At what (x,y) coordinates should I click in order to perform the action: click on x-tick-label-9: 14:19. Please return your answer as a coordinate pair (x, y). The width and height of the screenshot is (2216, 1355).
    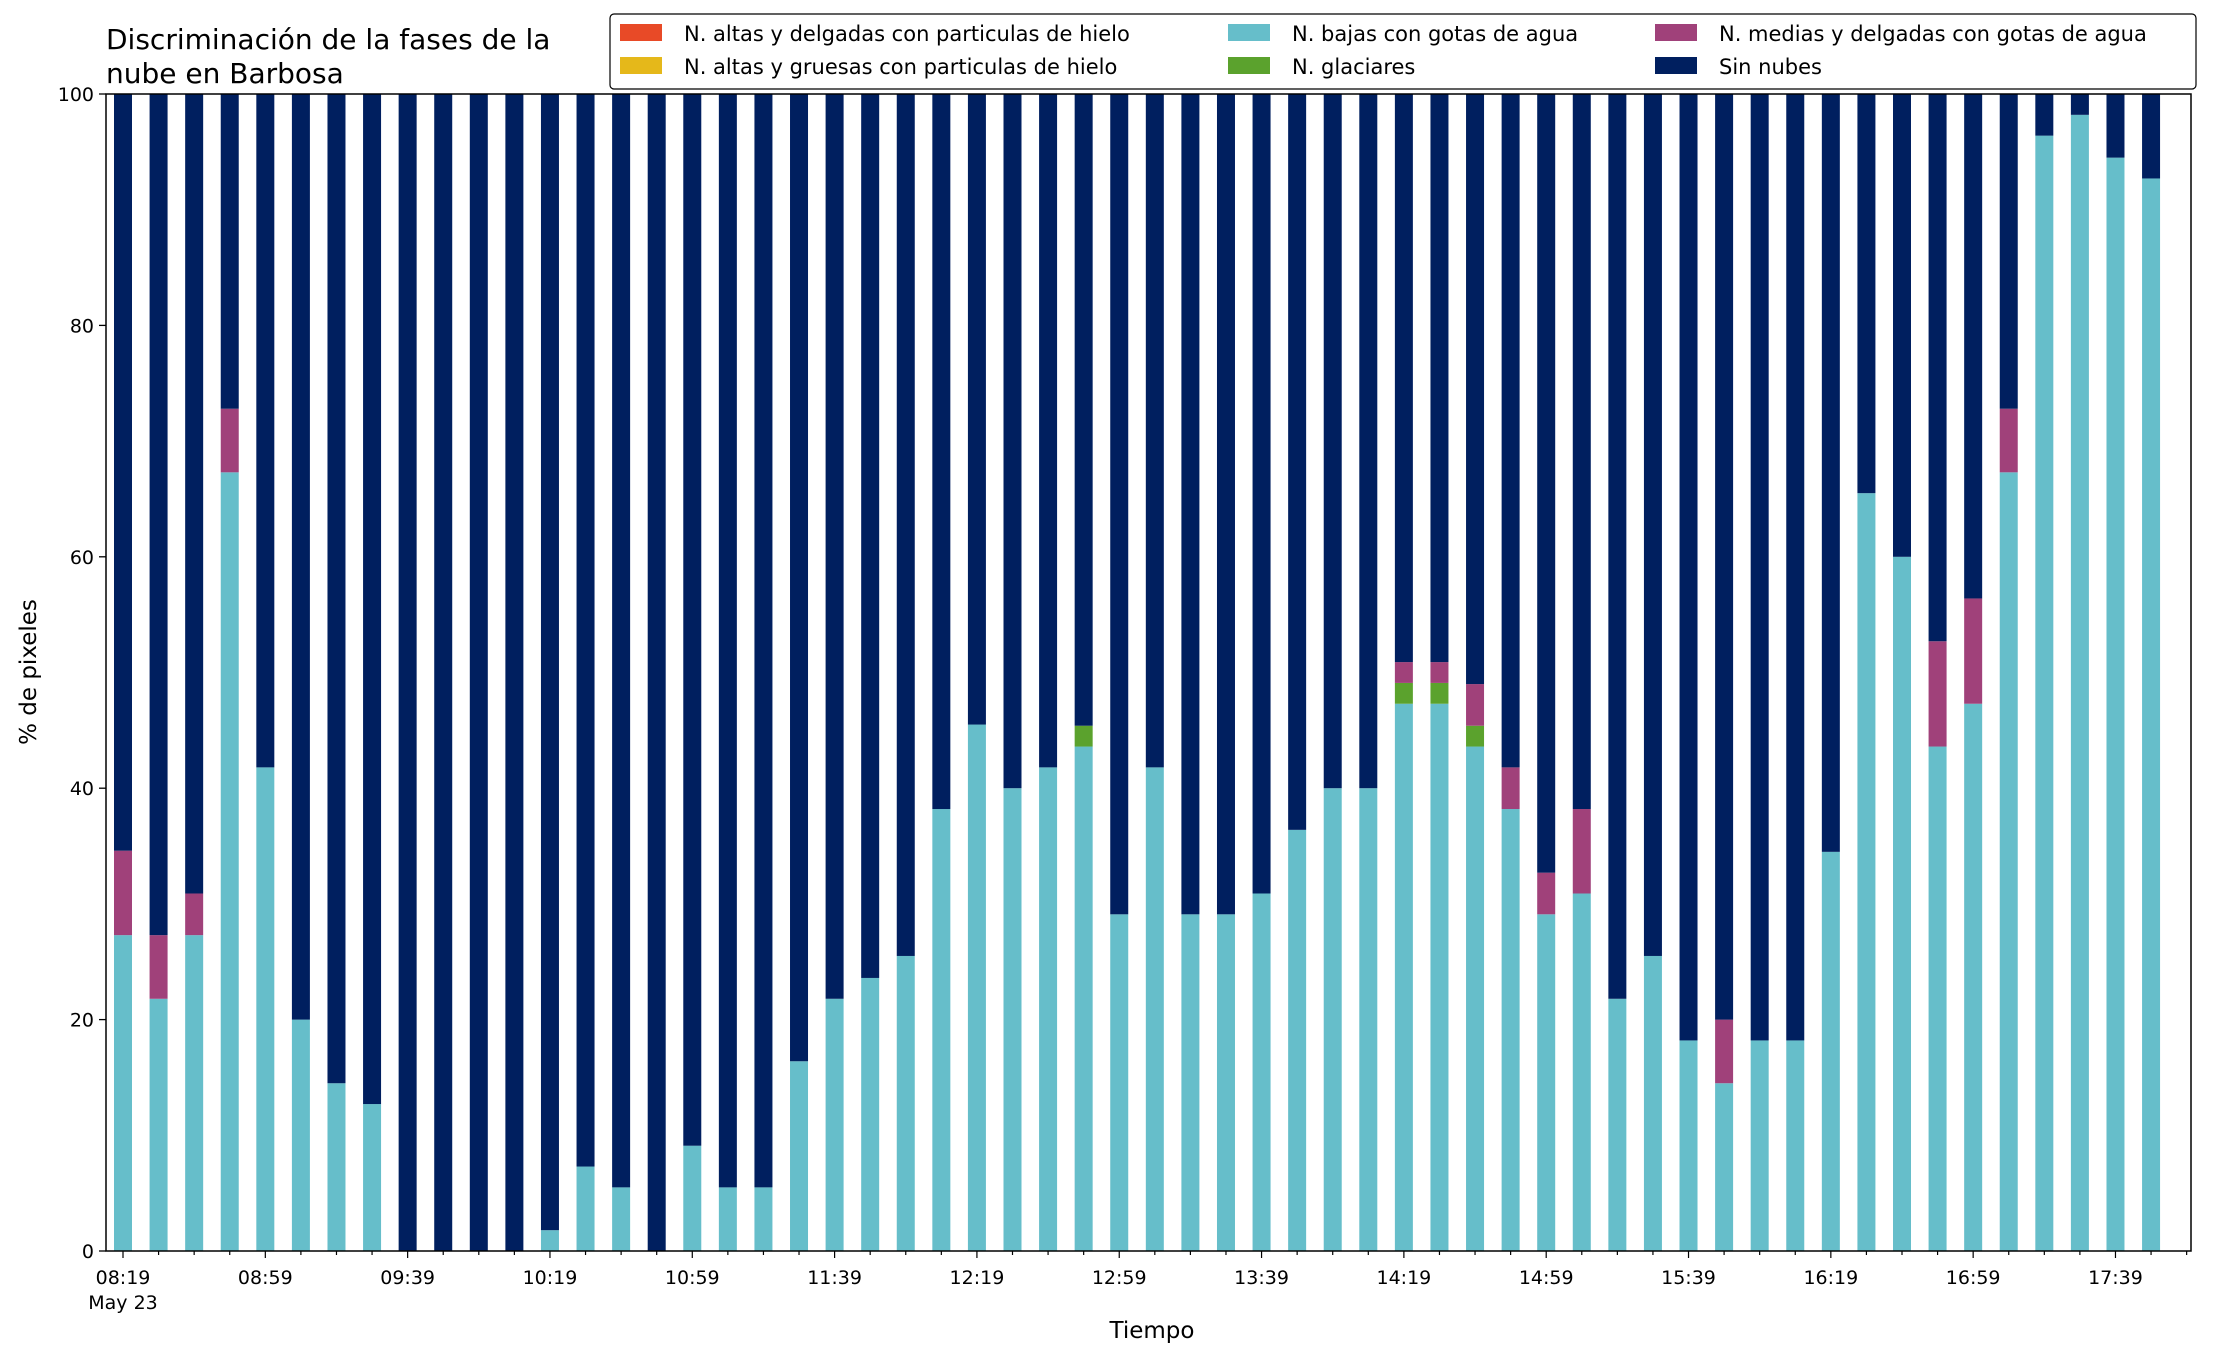
    Looking at the image, I should click on (1403, 1278).